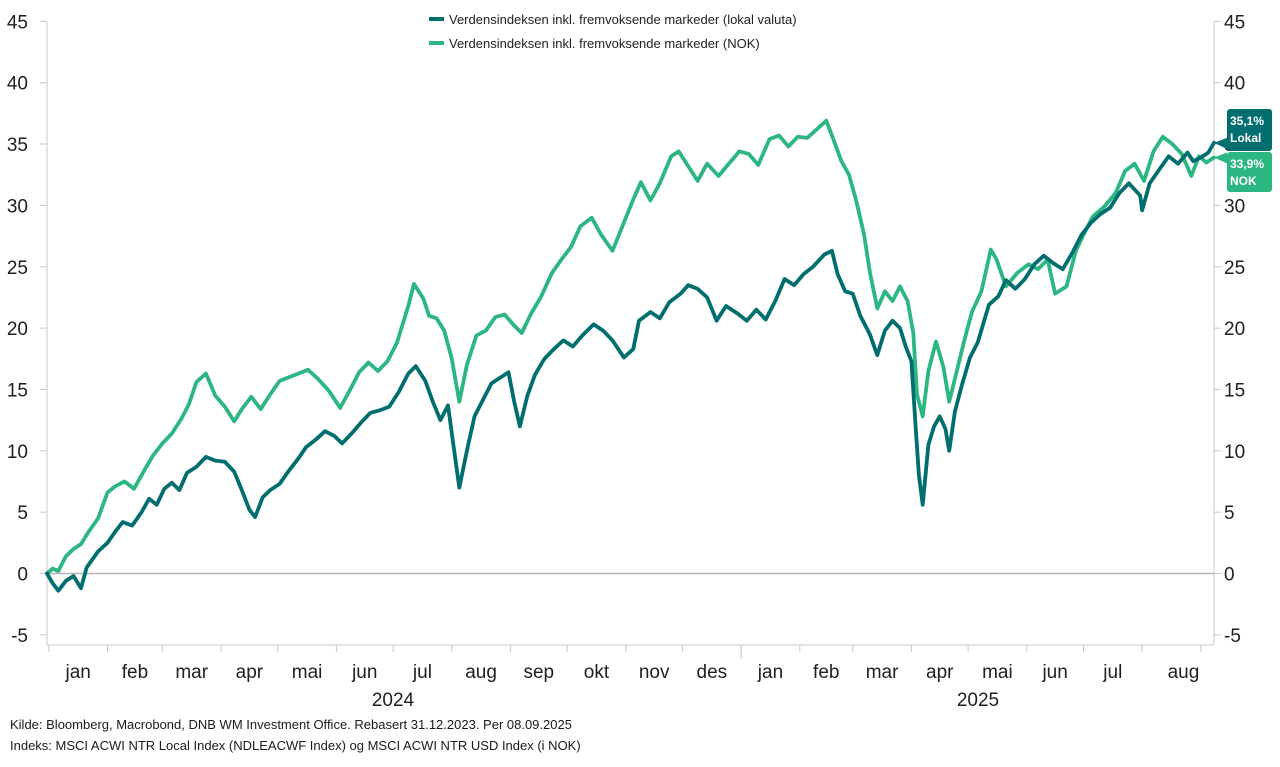 The width and height of the screenshot is (1280, 767). Describe the element at coordinates (1234, 329) in the screenshot. I see `y-tick-label-right: 20` at that location.